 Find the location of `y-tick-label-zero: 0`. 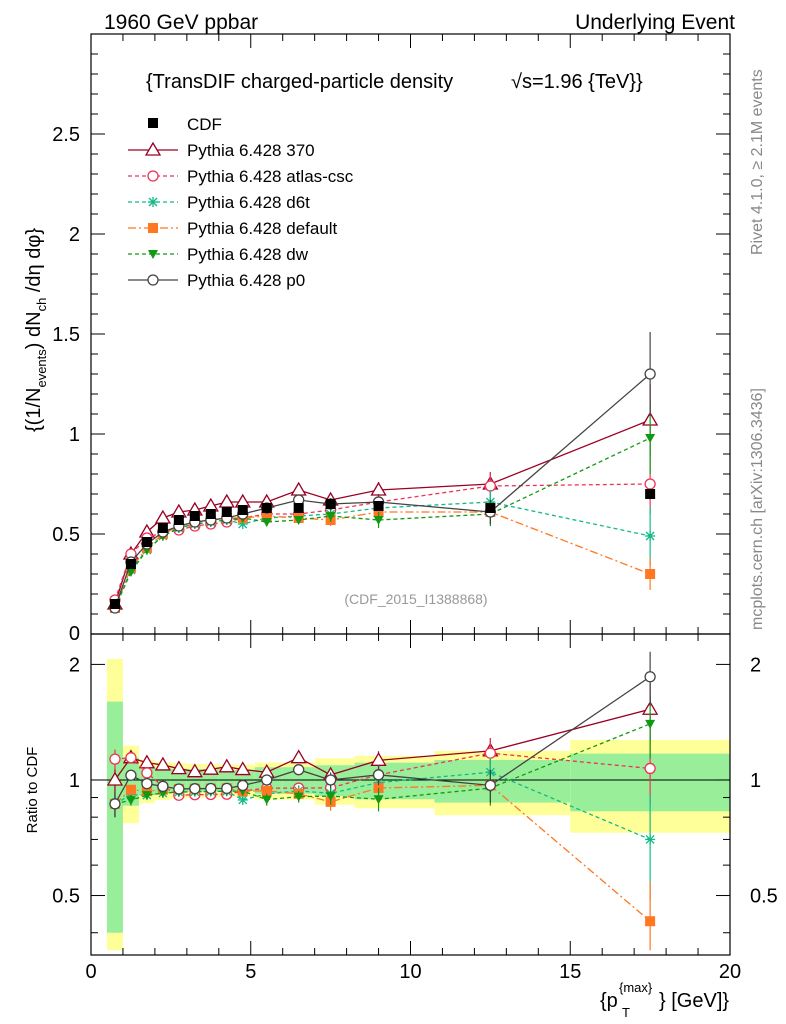

y-tick-label-zero: 0 is located at coordinates (74, 634).